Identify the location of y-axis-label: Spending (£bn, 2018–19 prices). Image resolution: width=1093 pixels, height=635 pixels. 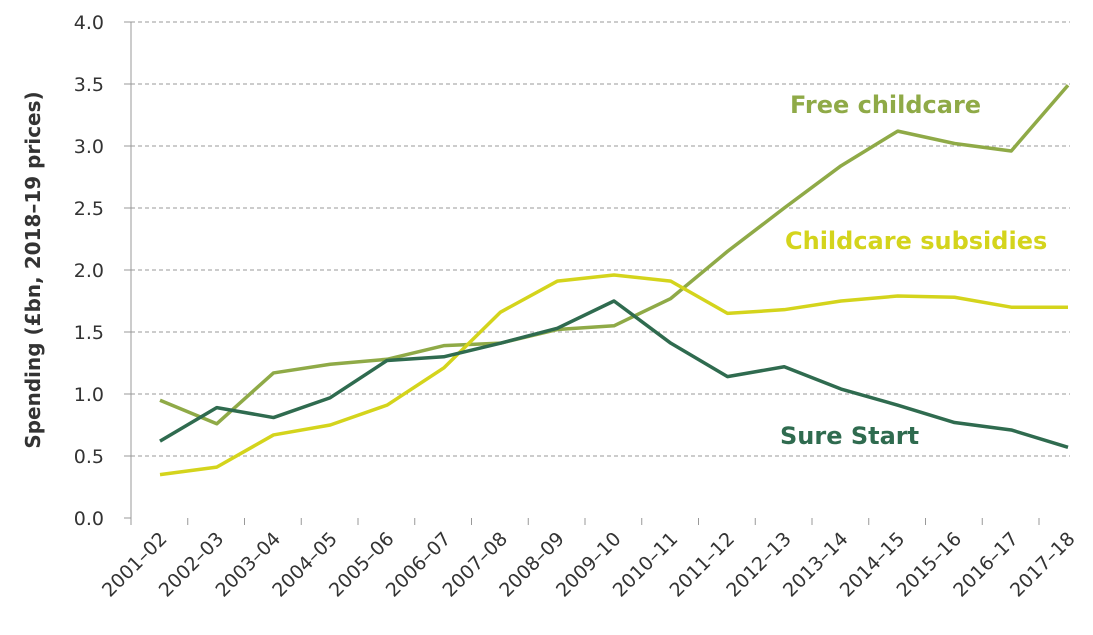
(33, 269).